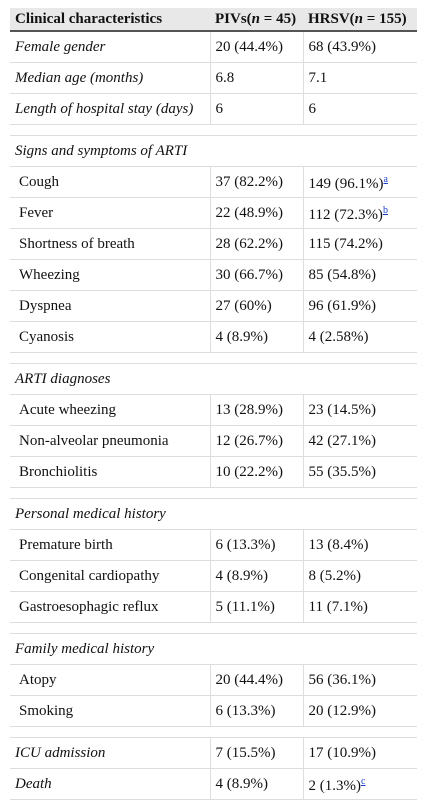 The height and width of the screenshot is (805, 427). I want to click on footnote-ref: a, so click(386, 178).